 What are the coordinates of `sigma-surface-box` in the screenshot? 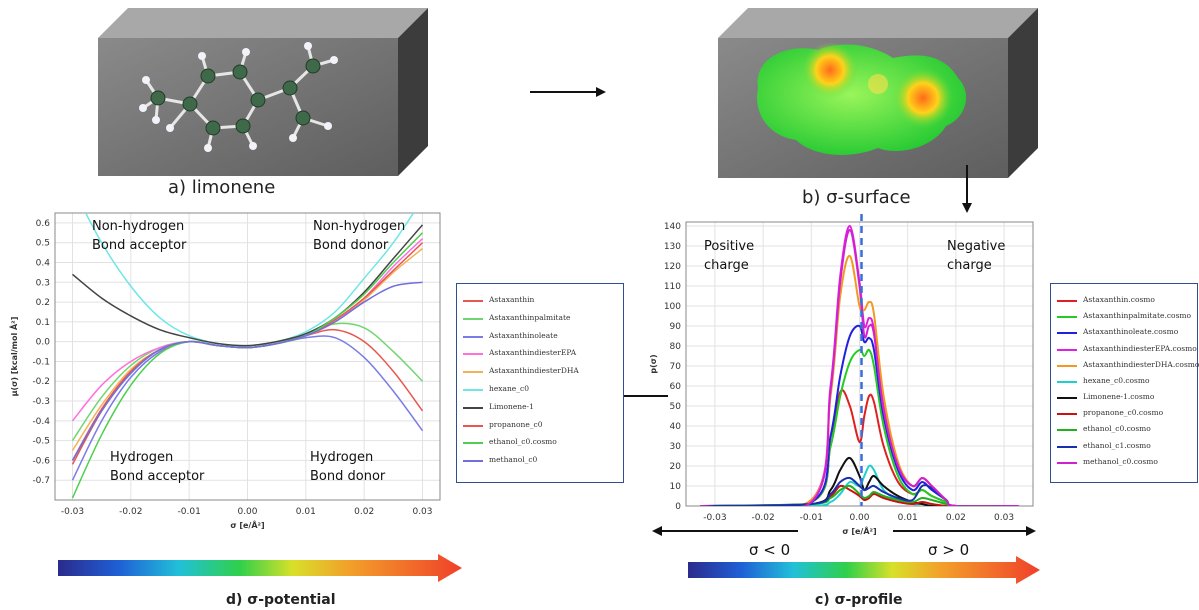 It's located at (878, 93).